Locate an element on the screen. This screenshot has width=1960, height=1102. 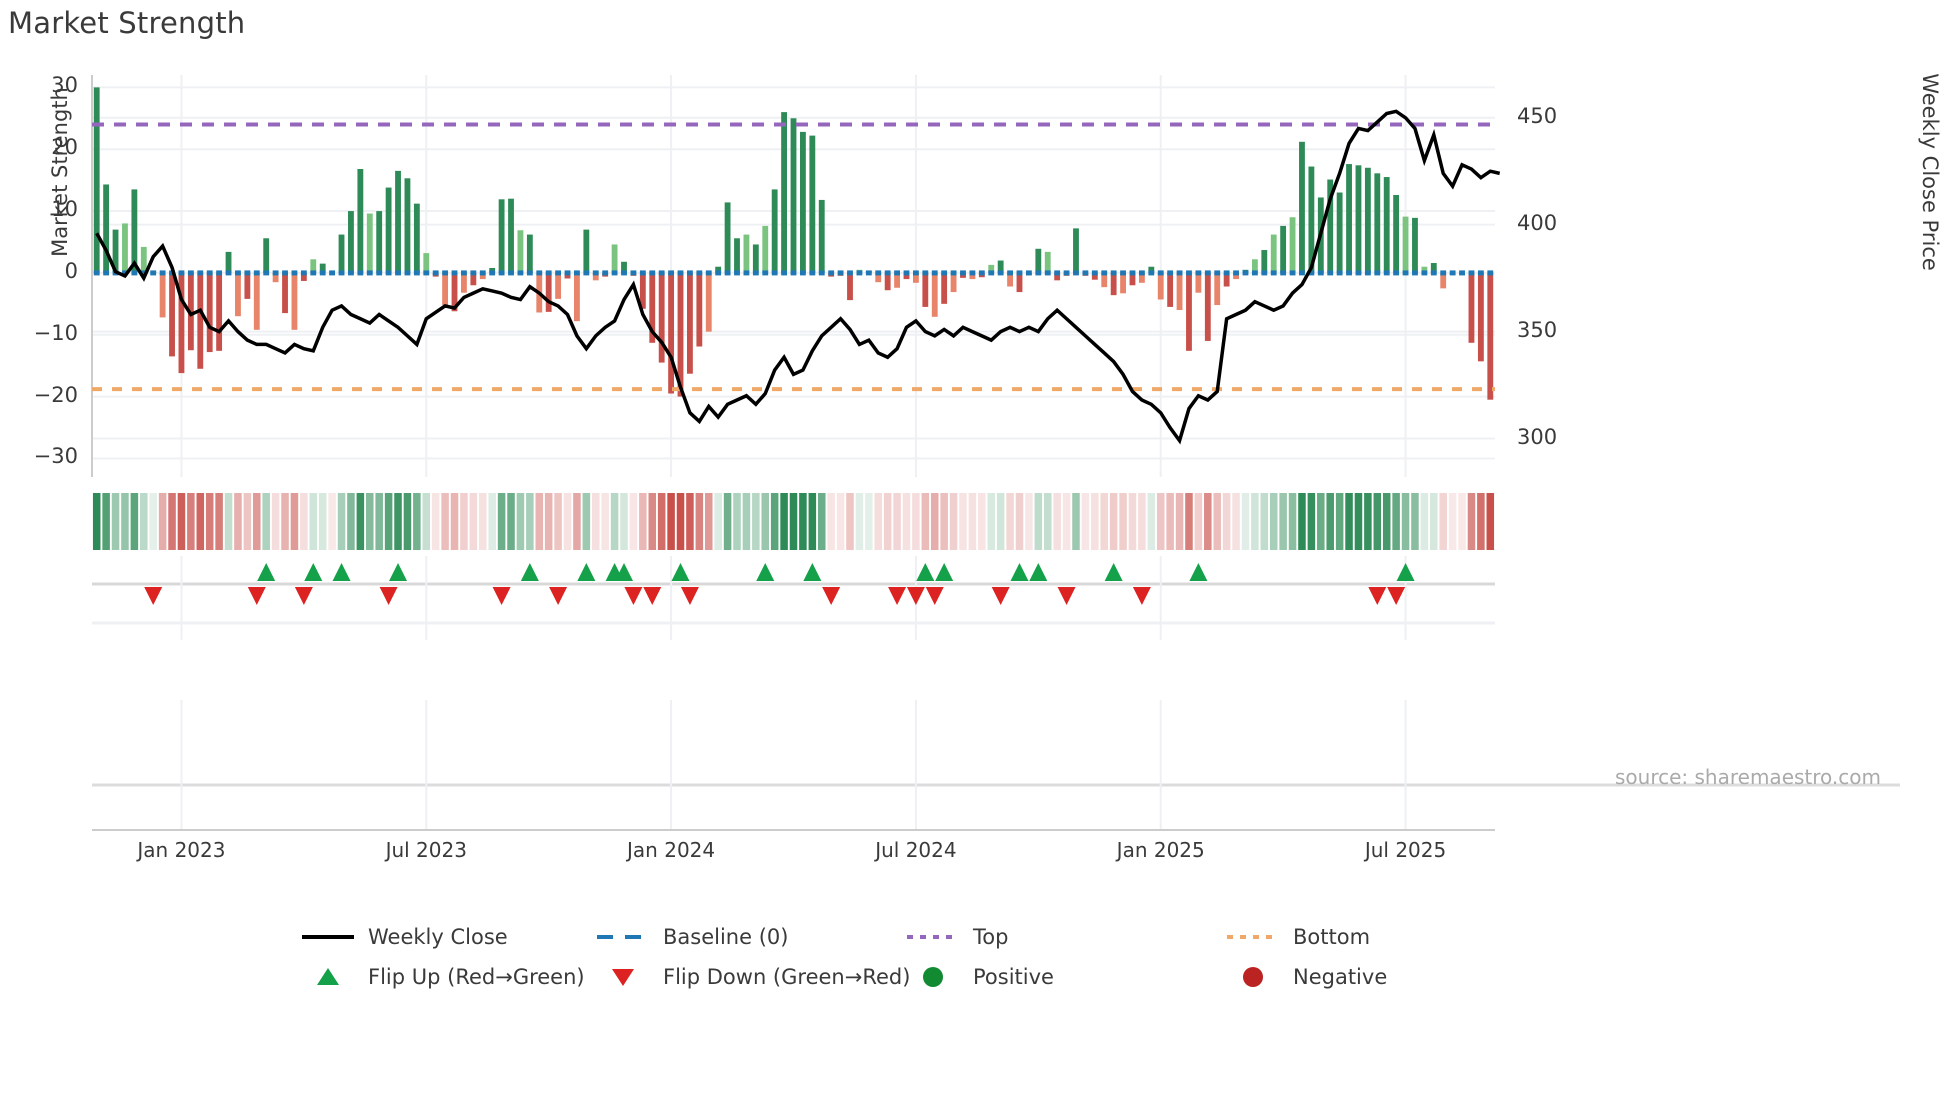
legend-item: Flip Down (Green→Red) is located at coordinates (752, 977).